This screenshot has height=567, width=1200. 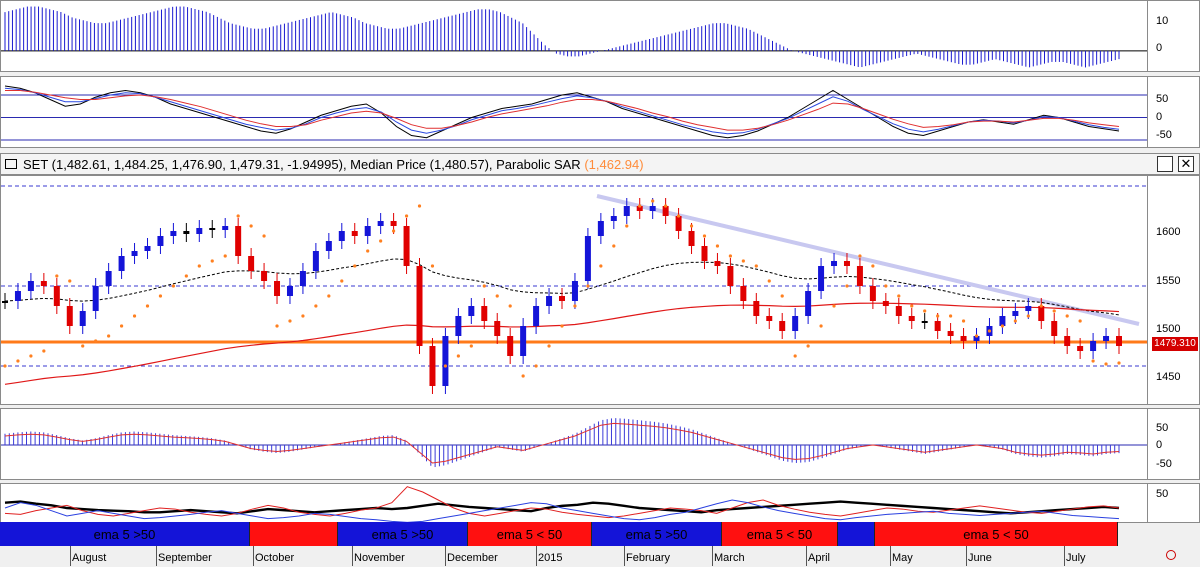 I want to click on month-label: October, so click(x=275, y=558).